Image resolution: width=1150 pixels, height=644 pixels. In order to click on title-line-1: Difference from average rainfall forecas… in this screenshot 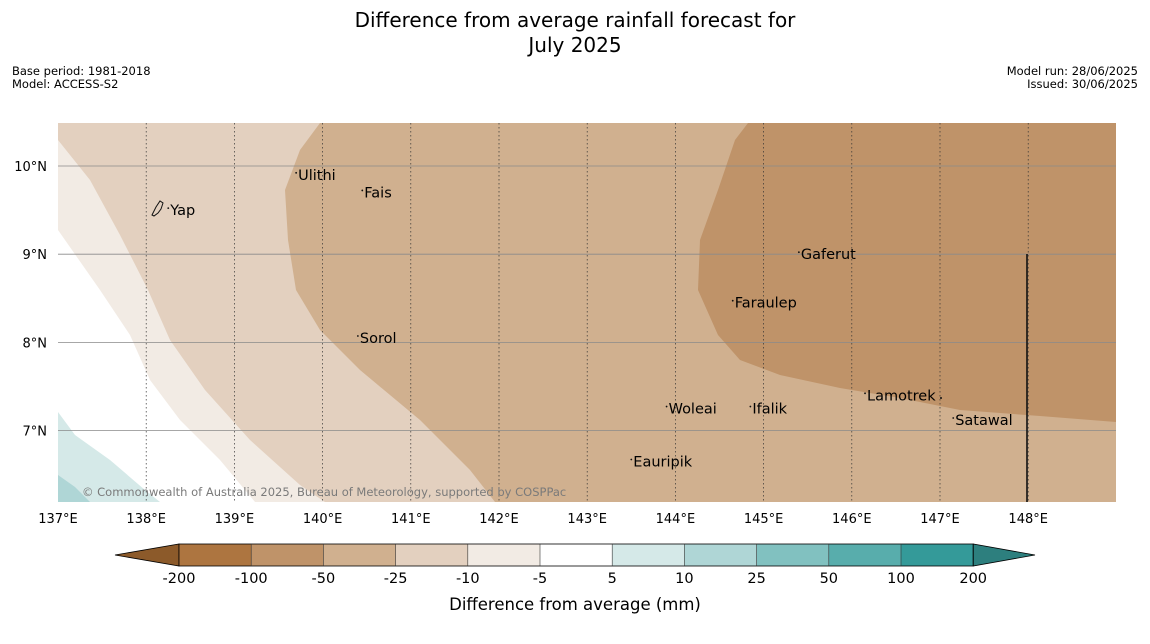, I will do `click(575, 20)`.